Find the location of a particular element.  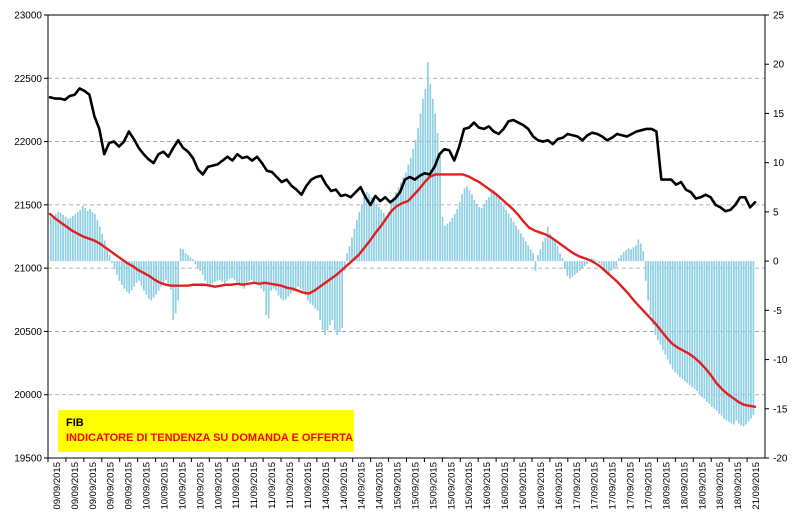

right-axis-tick-label: 0 is located at coordinates (776, 262).